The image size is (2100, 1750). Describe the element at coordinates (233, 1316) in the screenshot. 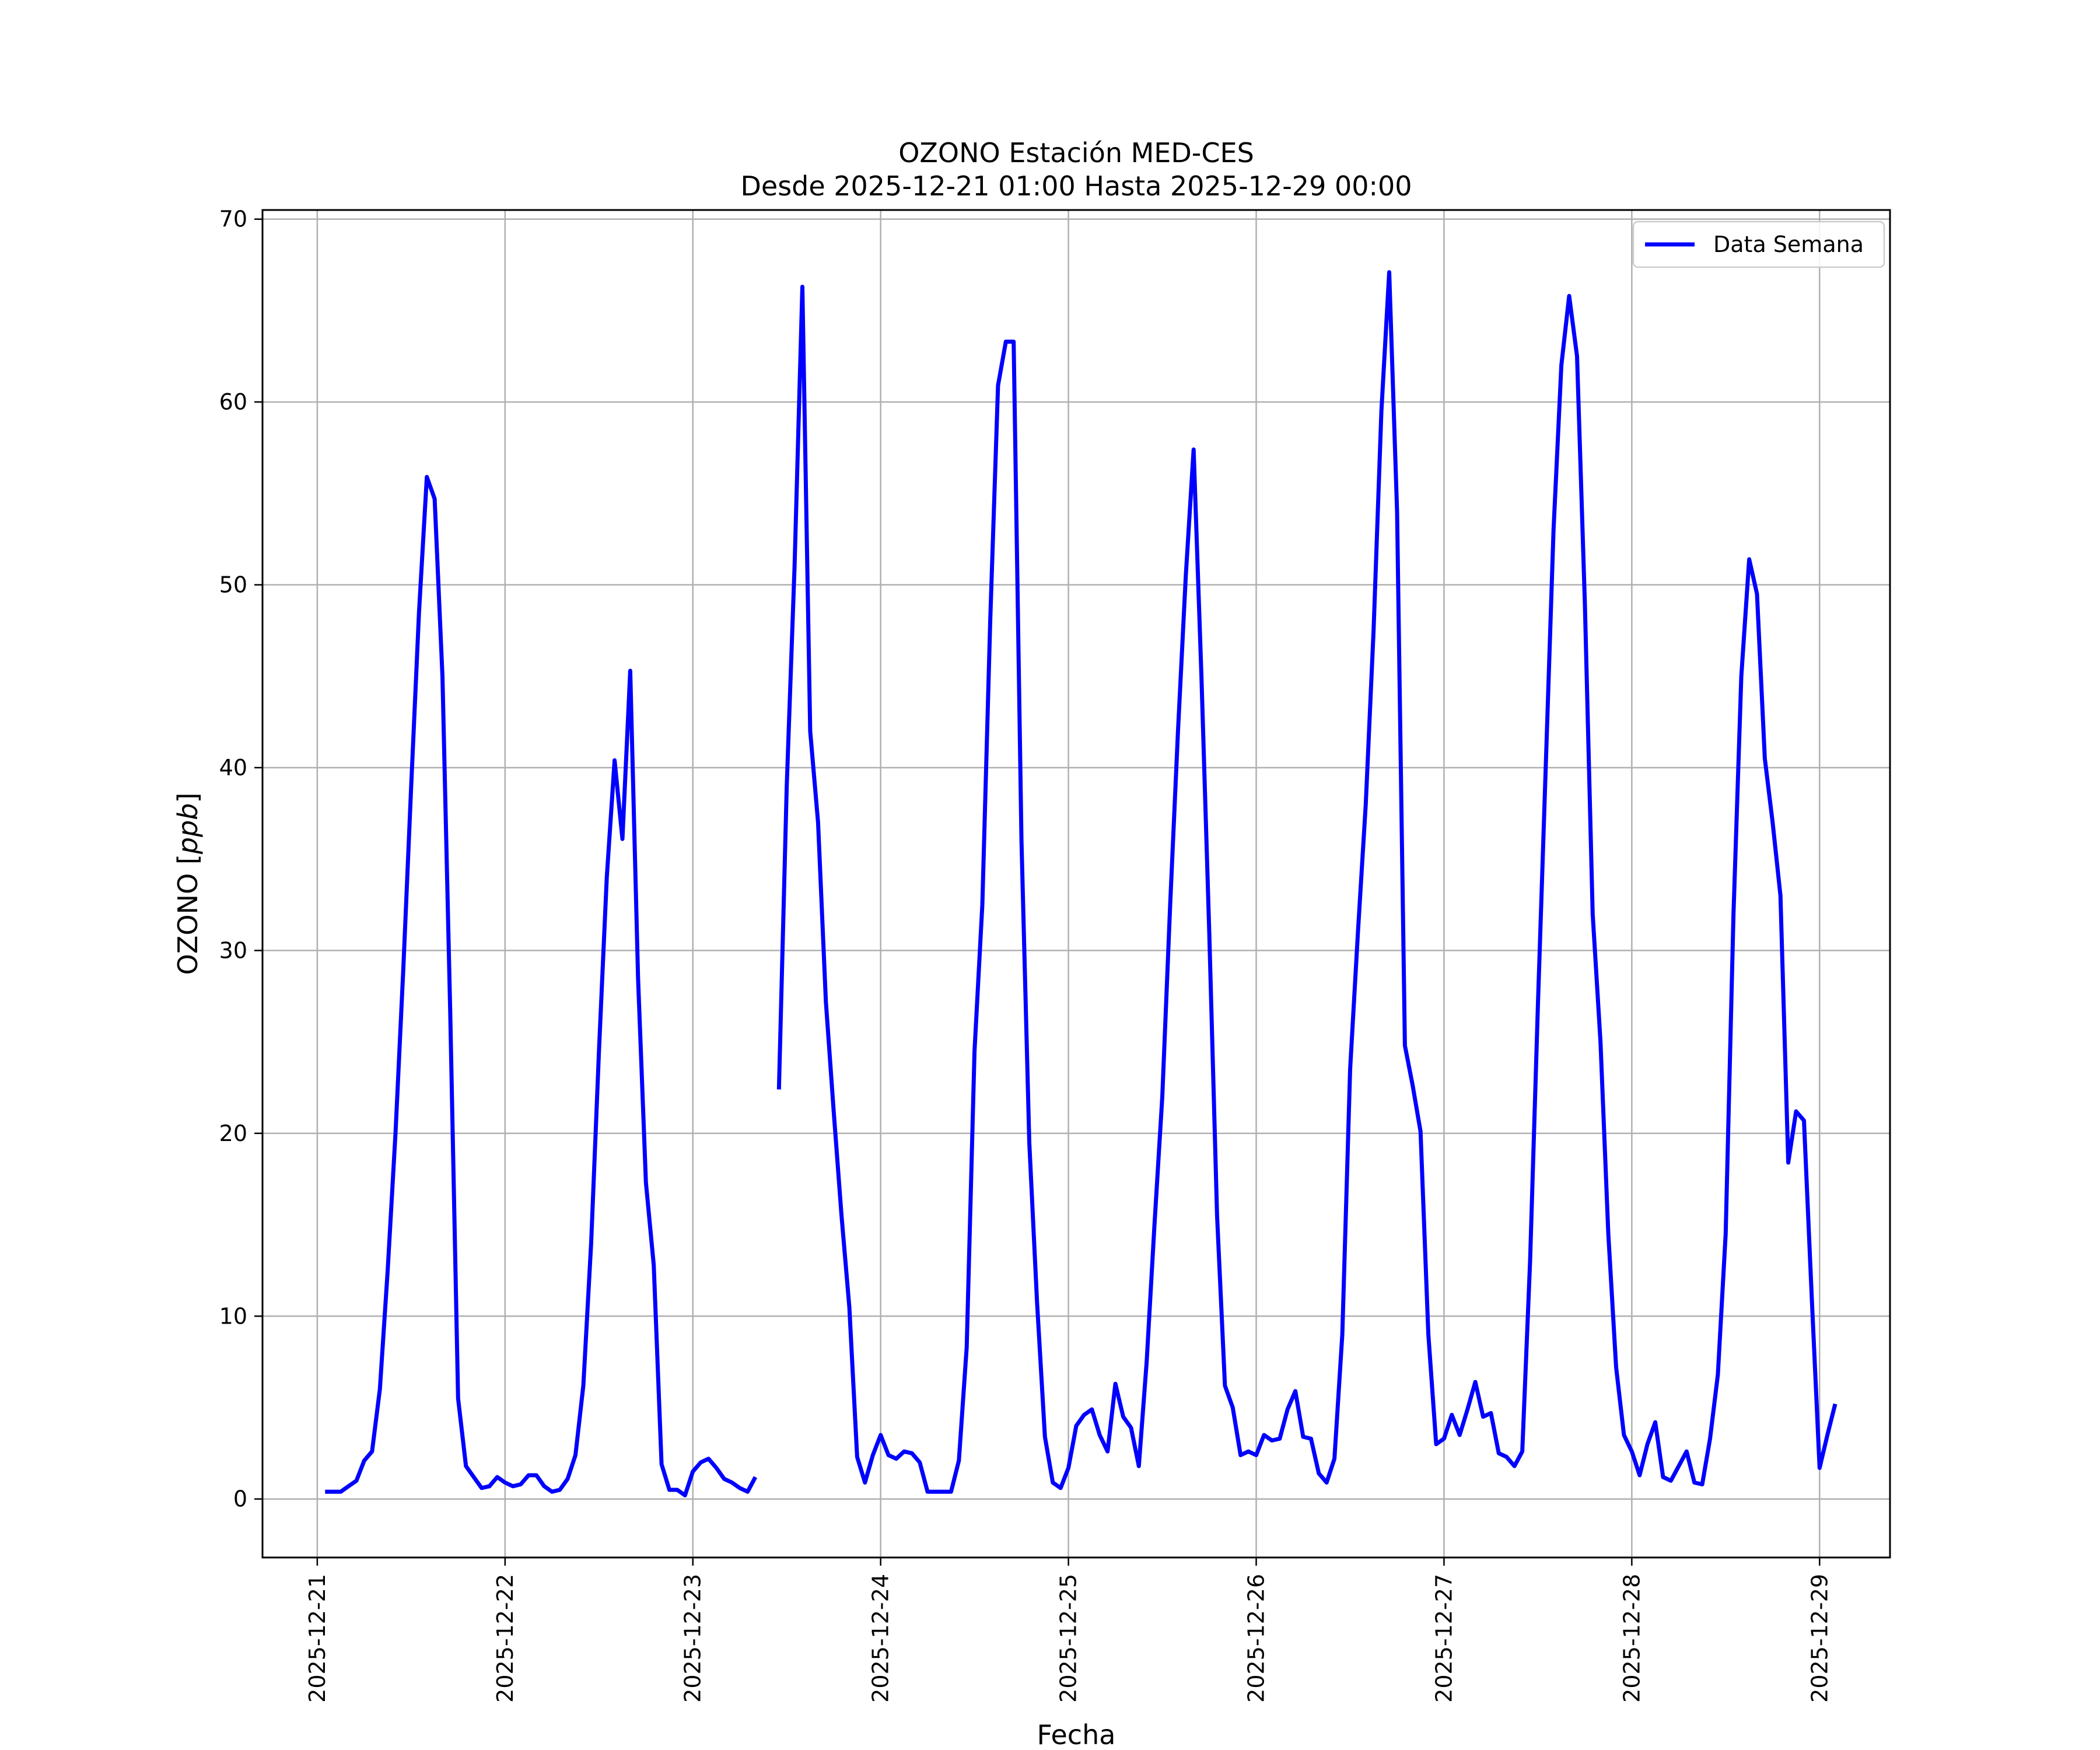

I see `y-tick-label: 10` at that location.